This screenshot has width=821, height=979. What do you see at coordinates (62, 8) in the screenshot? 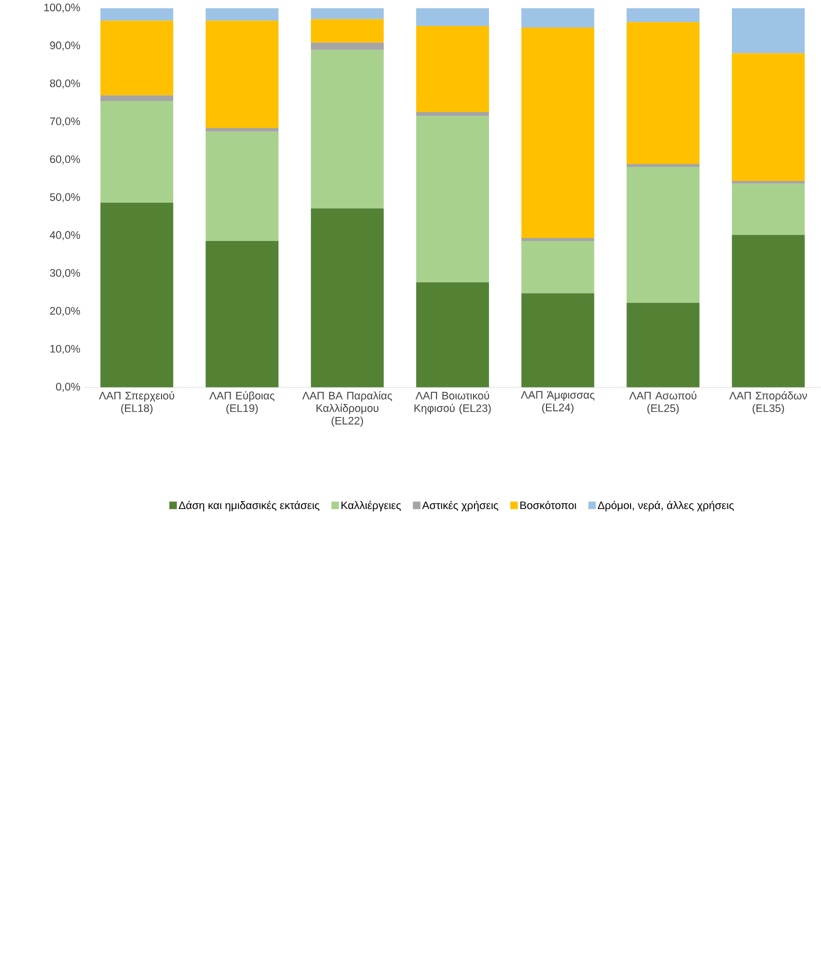
I see `y-tick-label: 100,0%` at bounding box center [62, 8].